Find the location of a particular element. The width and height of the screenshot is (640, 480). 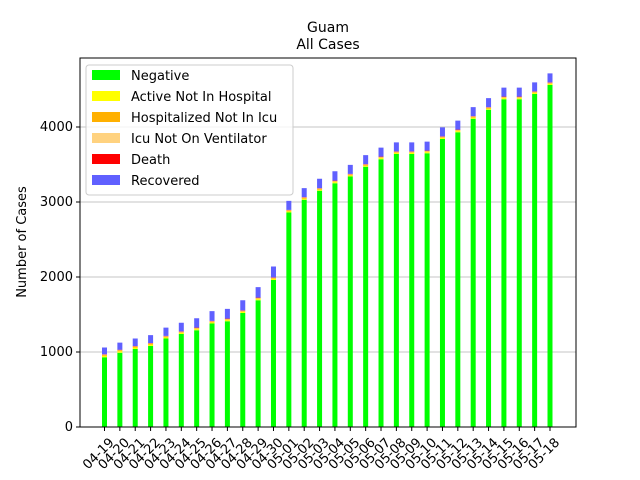

y-tick-label: 1000 is located at coordinates (56, 352).